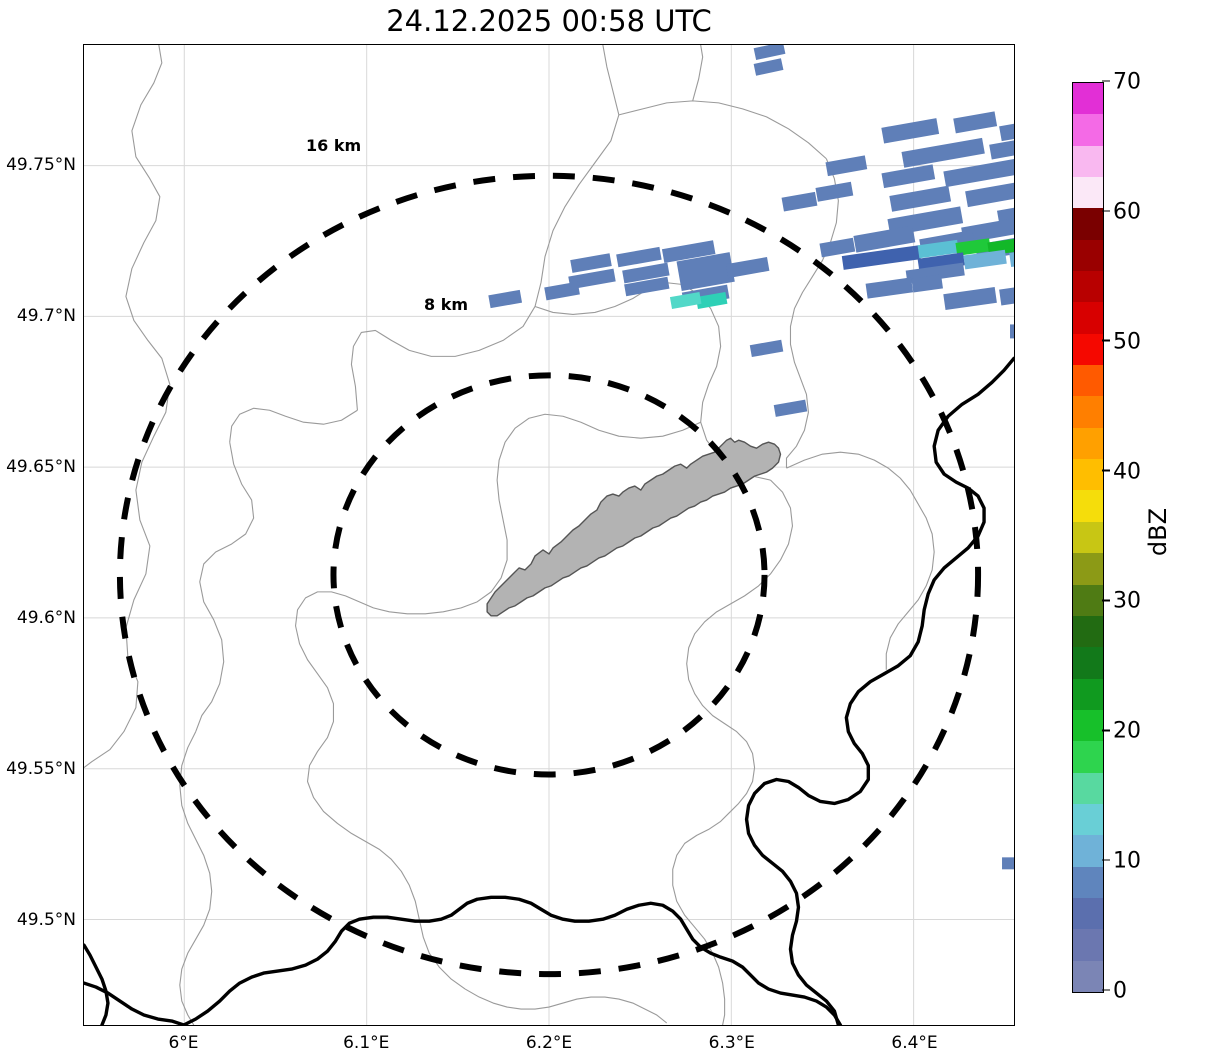  What do you see at coordinates (549, 21) in the screenshot?
I see `page-title: 24.12.2025 00:58 UTC` at bounding box center [549, 21].